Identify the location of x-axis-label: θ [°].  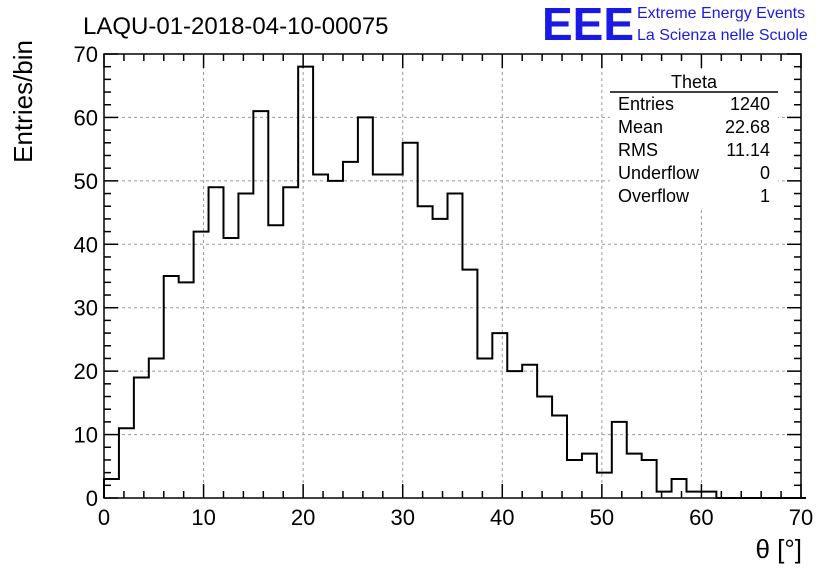
(778, 549).